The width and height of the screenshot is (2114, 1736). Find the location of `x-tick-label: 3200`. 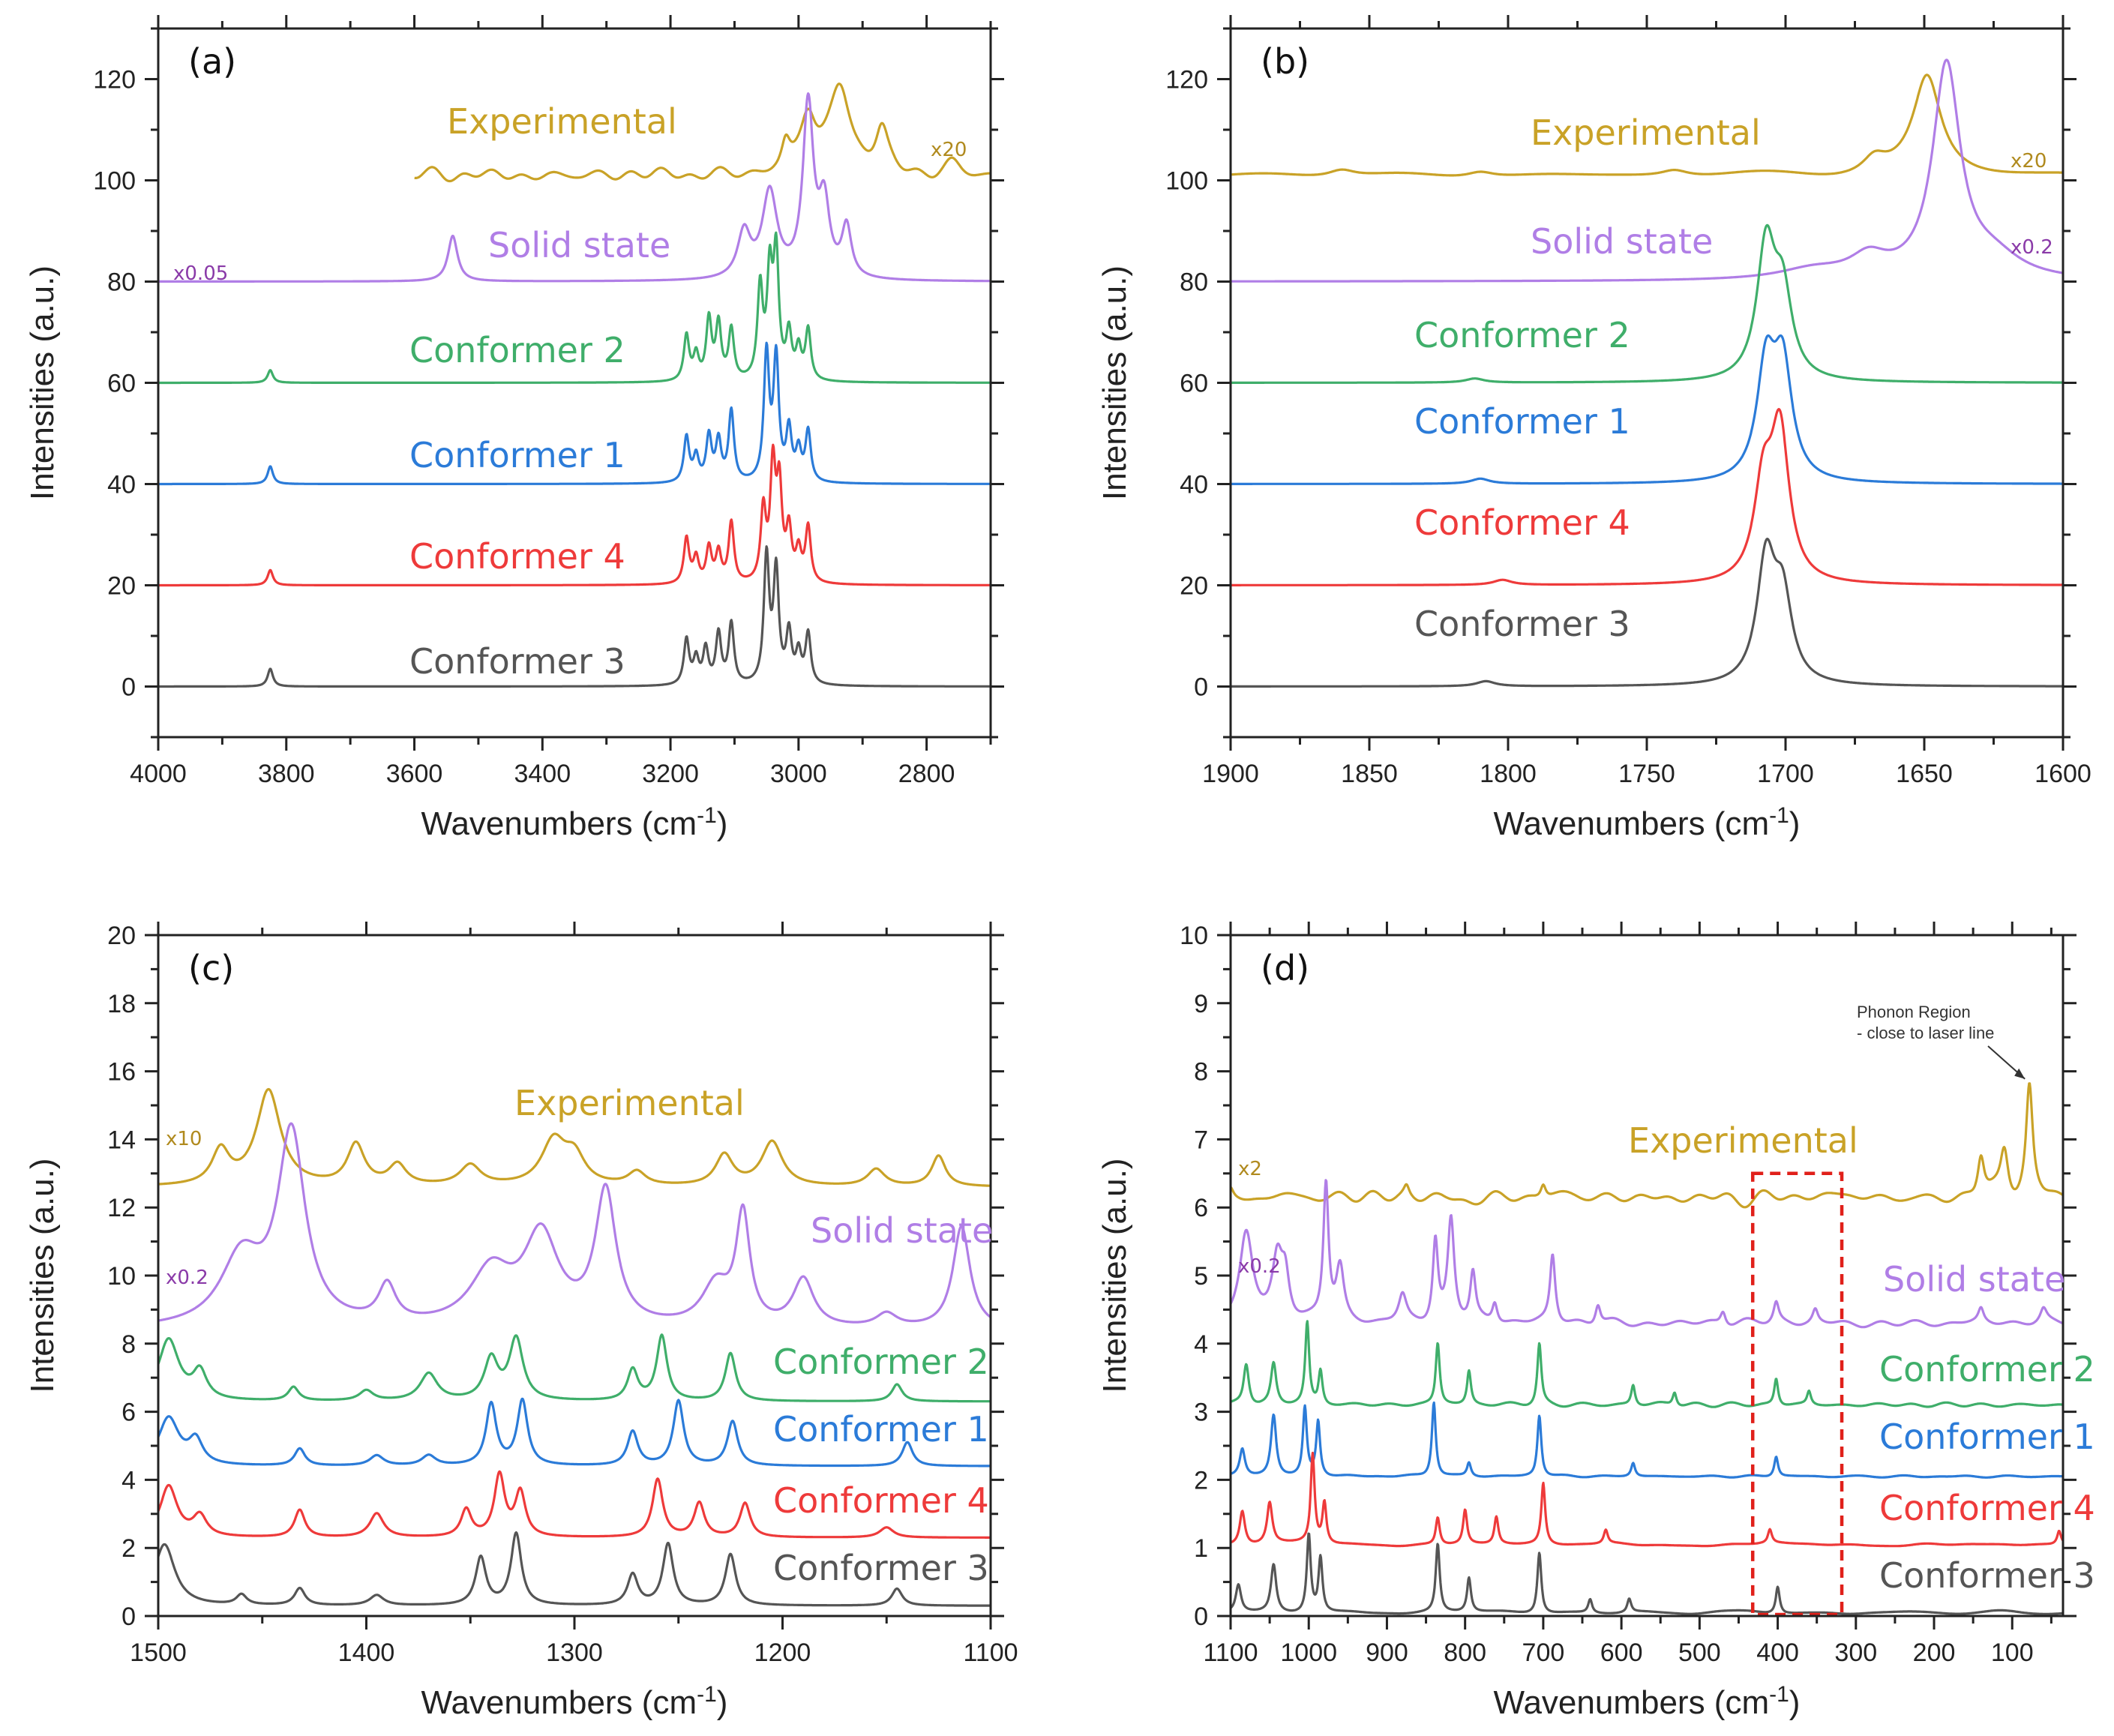

x-tick-label: 3200 is located at coordinates (670, 774).